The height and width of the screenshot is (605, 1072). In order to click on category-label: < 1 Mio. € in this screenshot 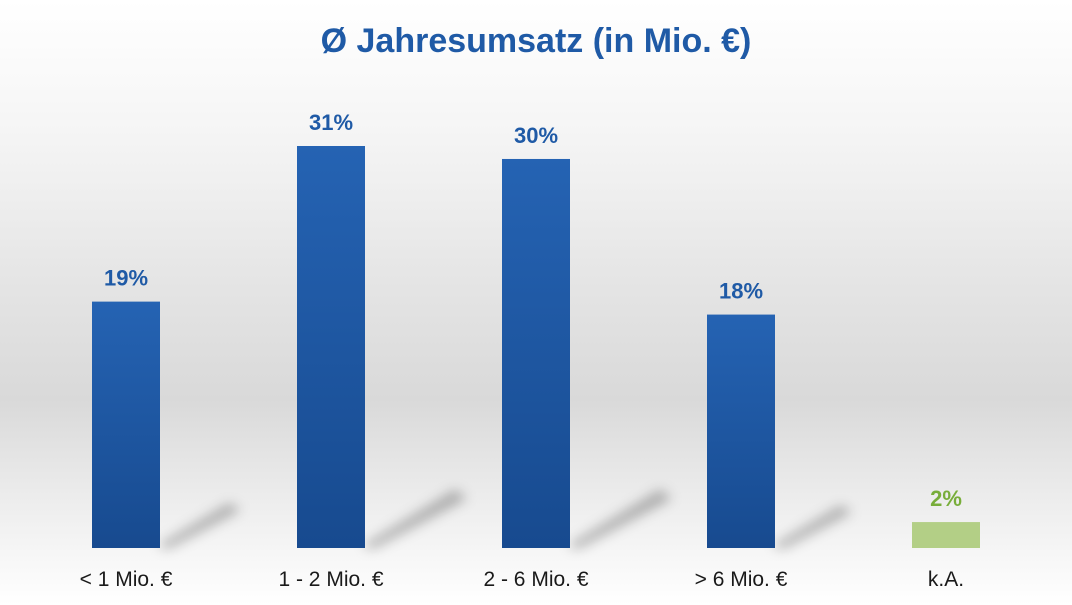, I will do `click(126, 579)`.